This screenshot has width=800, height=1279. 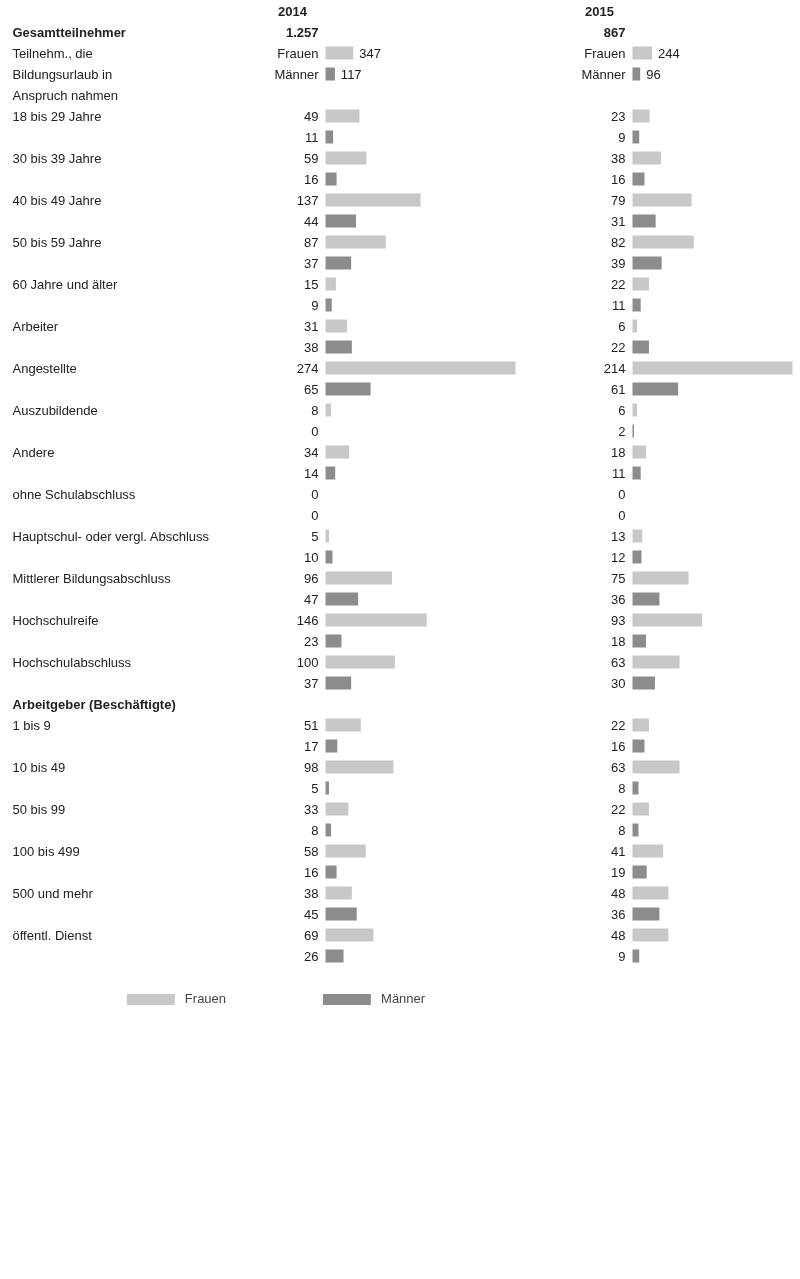 I want to click on legend-label: Frauen, so click(x=205, y=998).